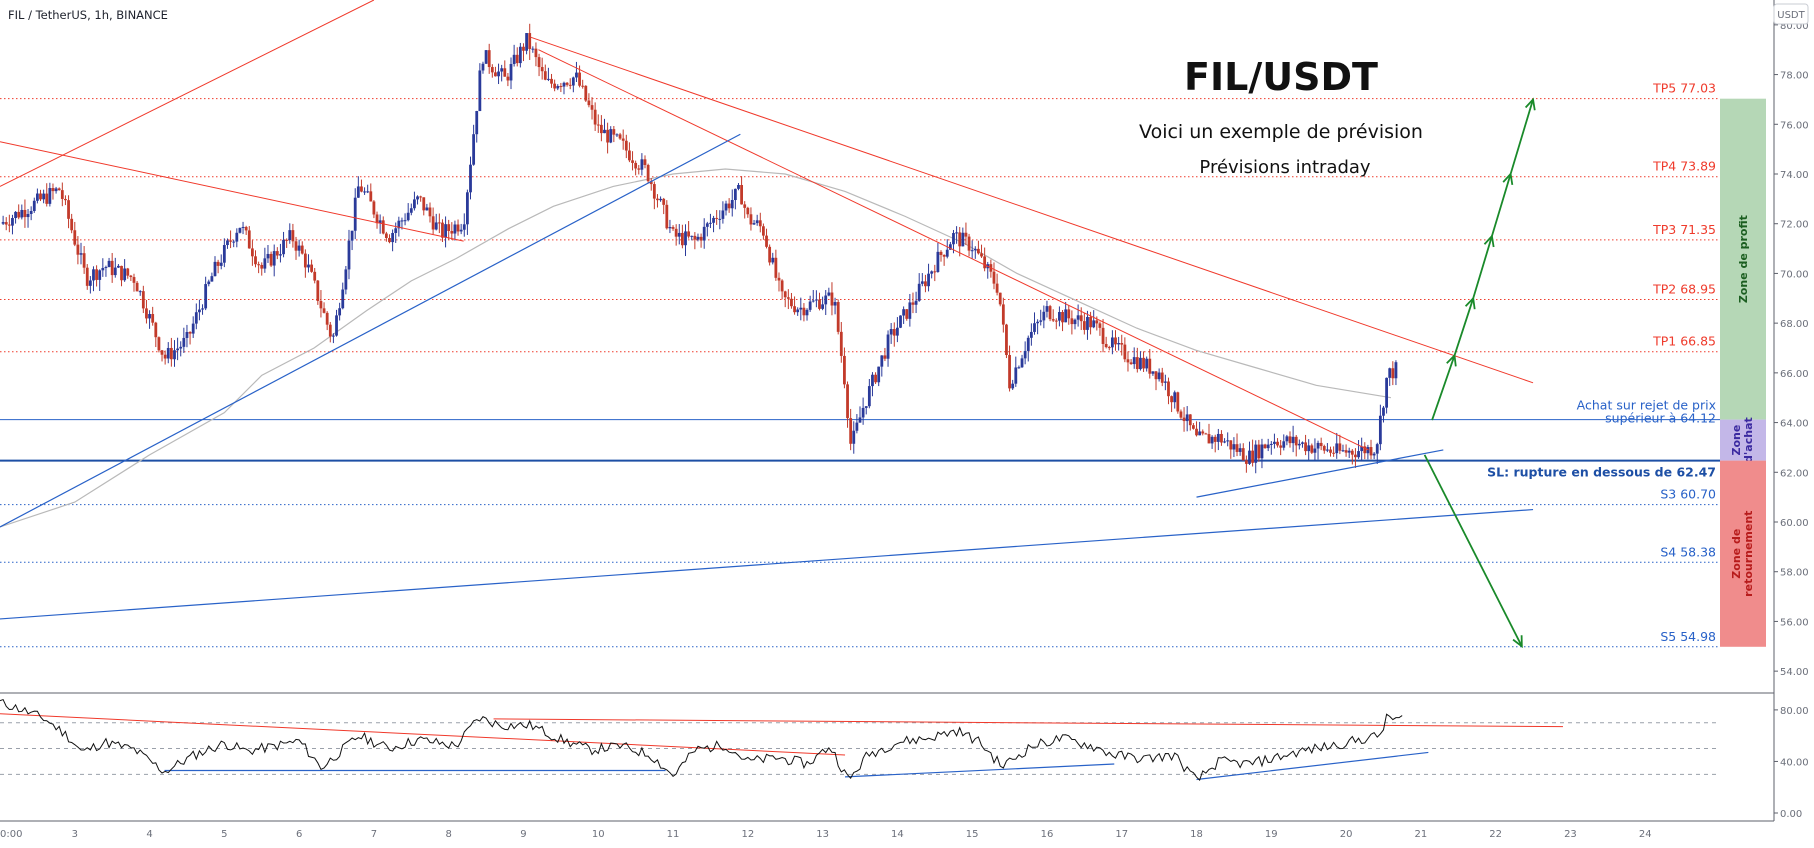  I want to click on currency-badge, so click(1791, 14).